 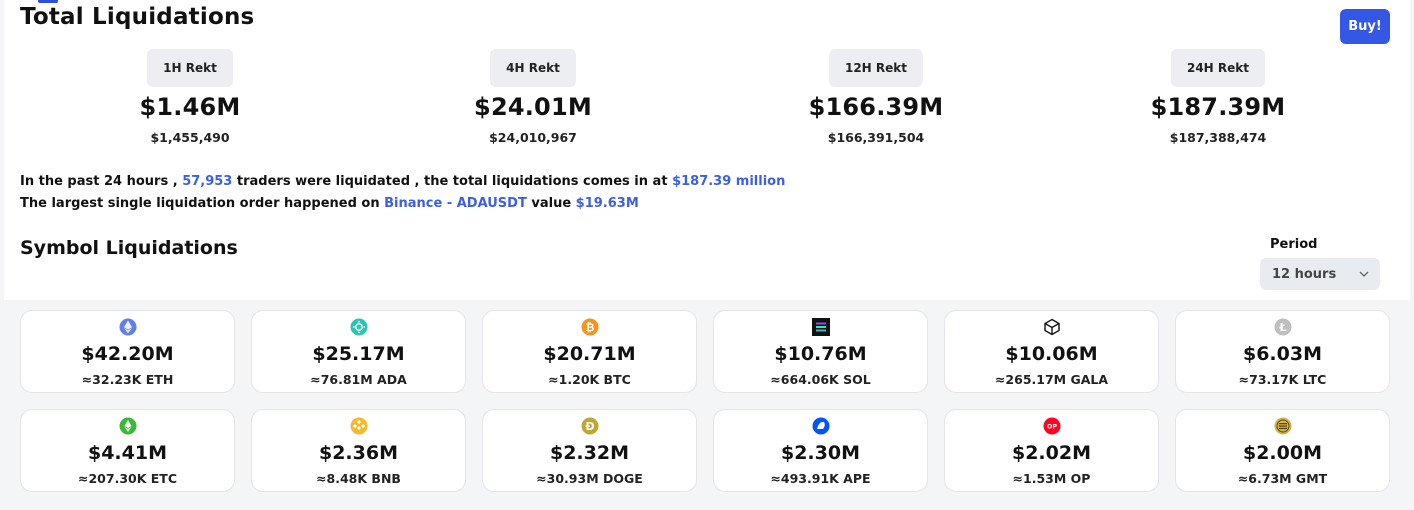 I want to click on symbol-amount: $2.02M, so click(x=1051, y=453).